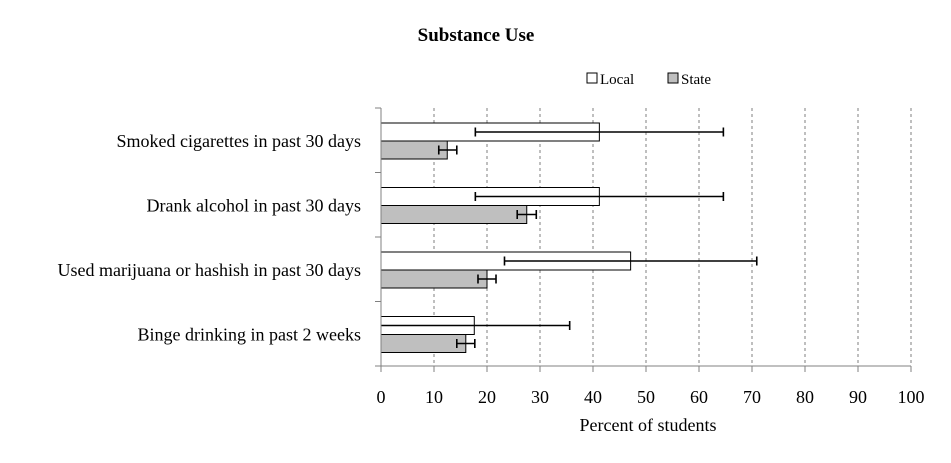 This screenshot has height=463, width=951. What do you see at coordinates (752, 397) in the screenshot?
I see `x-tick-label-70: 70` at bounding box center [752, 397].